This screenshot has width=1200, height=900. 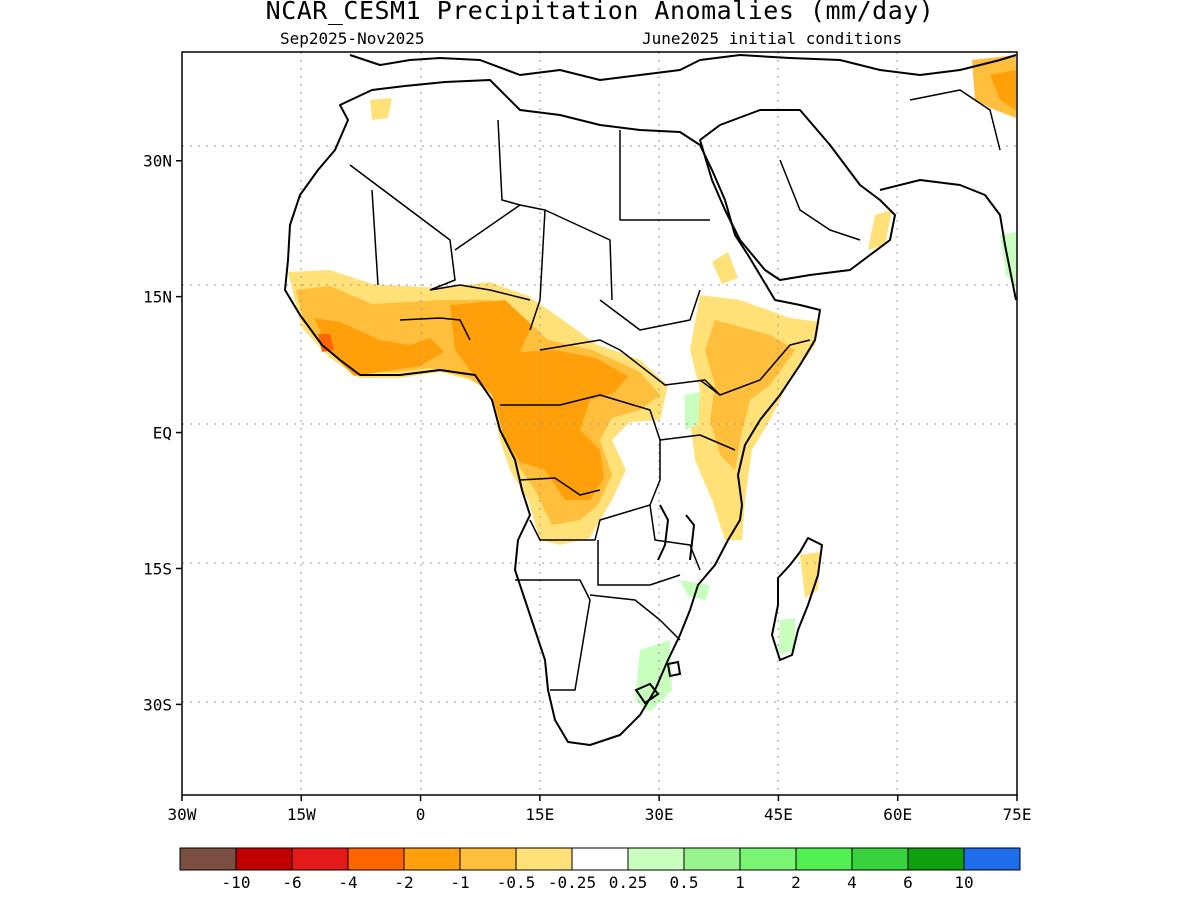 What do you see at coordinates (162, 433) in the screenshot?
I see `y-tick-label: EQ` at bounding box center [162, 433].